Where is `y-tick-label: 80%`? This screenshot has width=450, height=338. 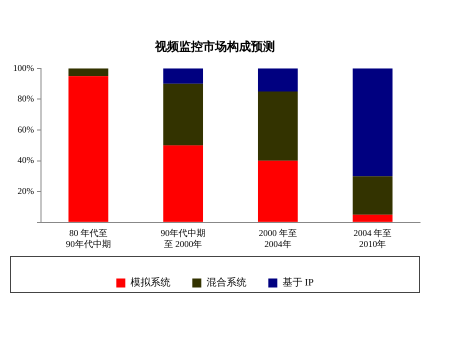 y-tick-label: 80% is located at coordinates (25, 99).